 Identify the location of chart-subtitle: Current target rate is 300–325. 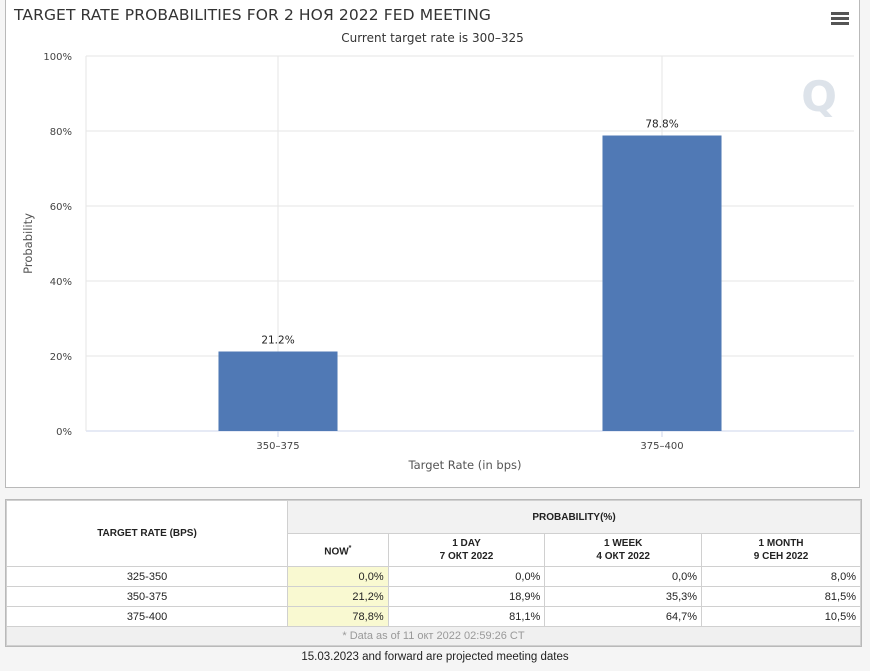
(432, 38).